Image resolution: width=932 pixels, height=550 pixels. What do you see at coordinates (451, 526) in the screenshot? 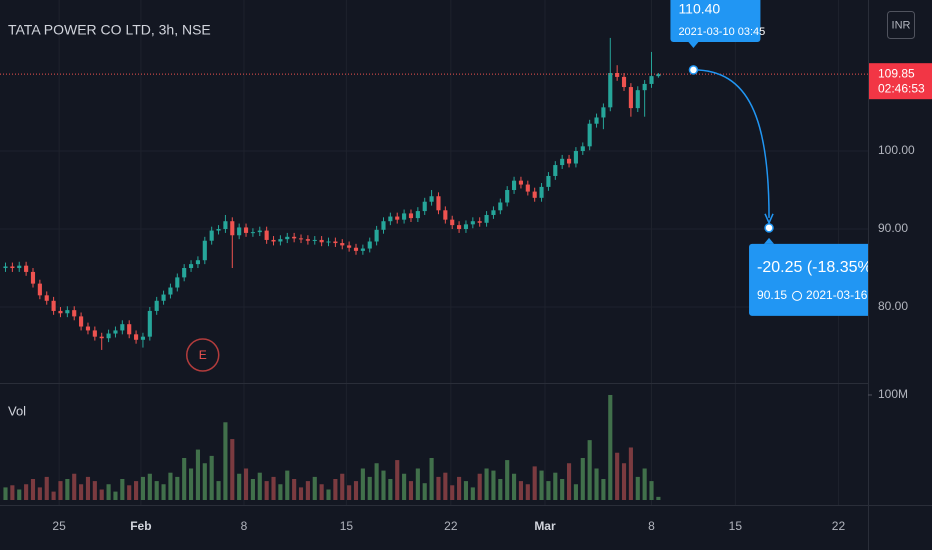
I see `x-tick-label: 22` at bounding box center [451, 526].